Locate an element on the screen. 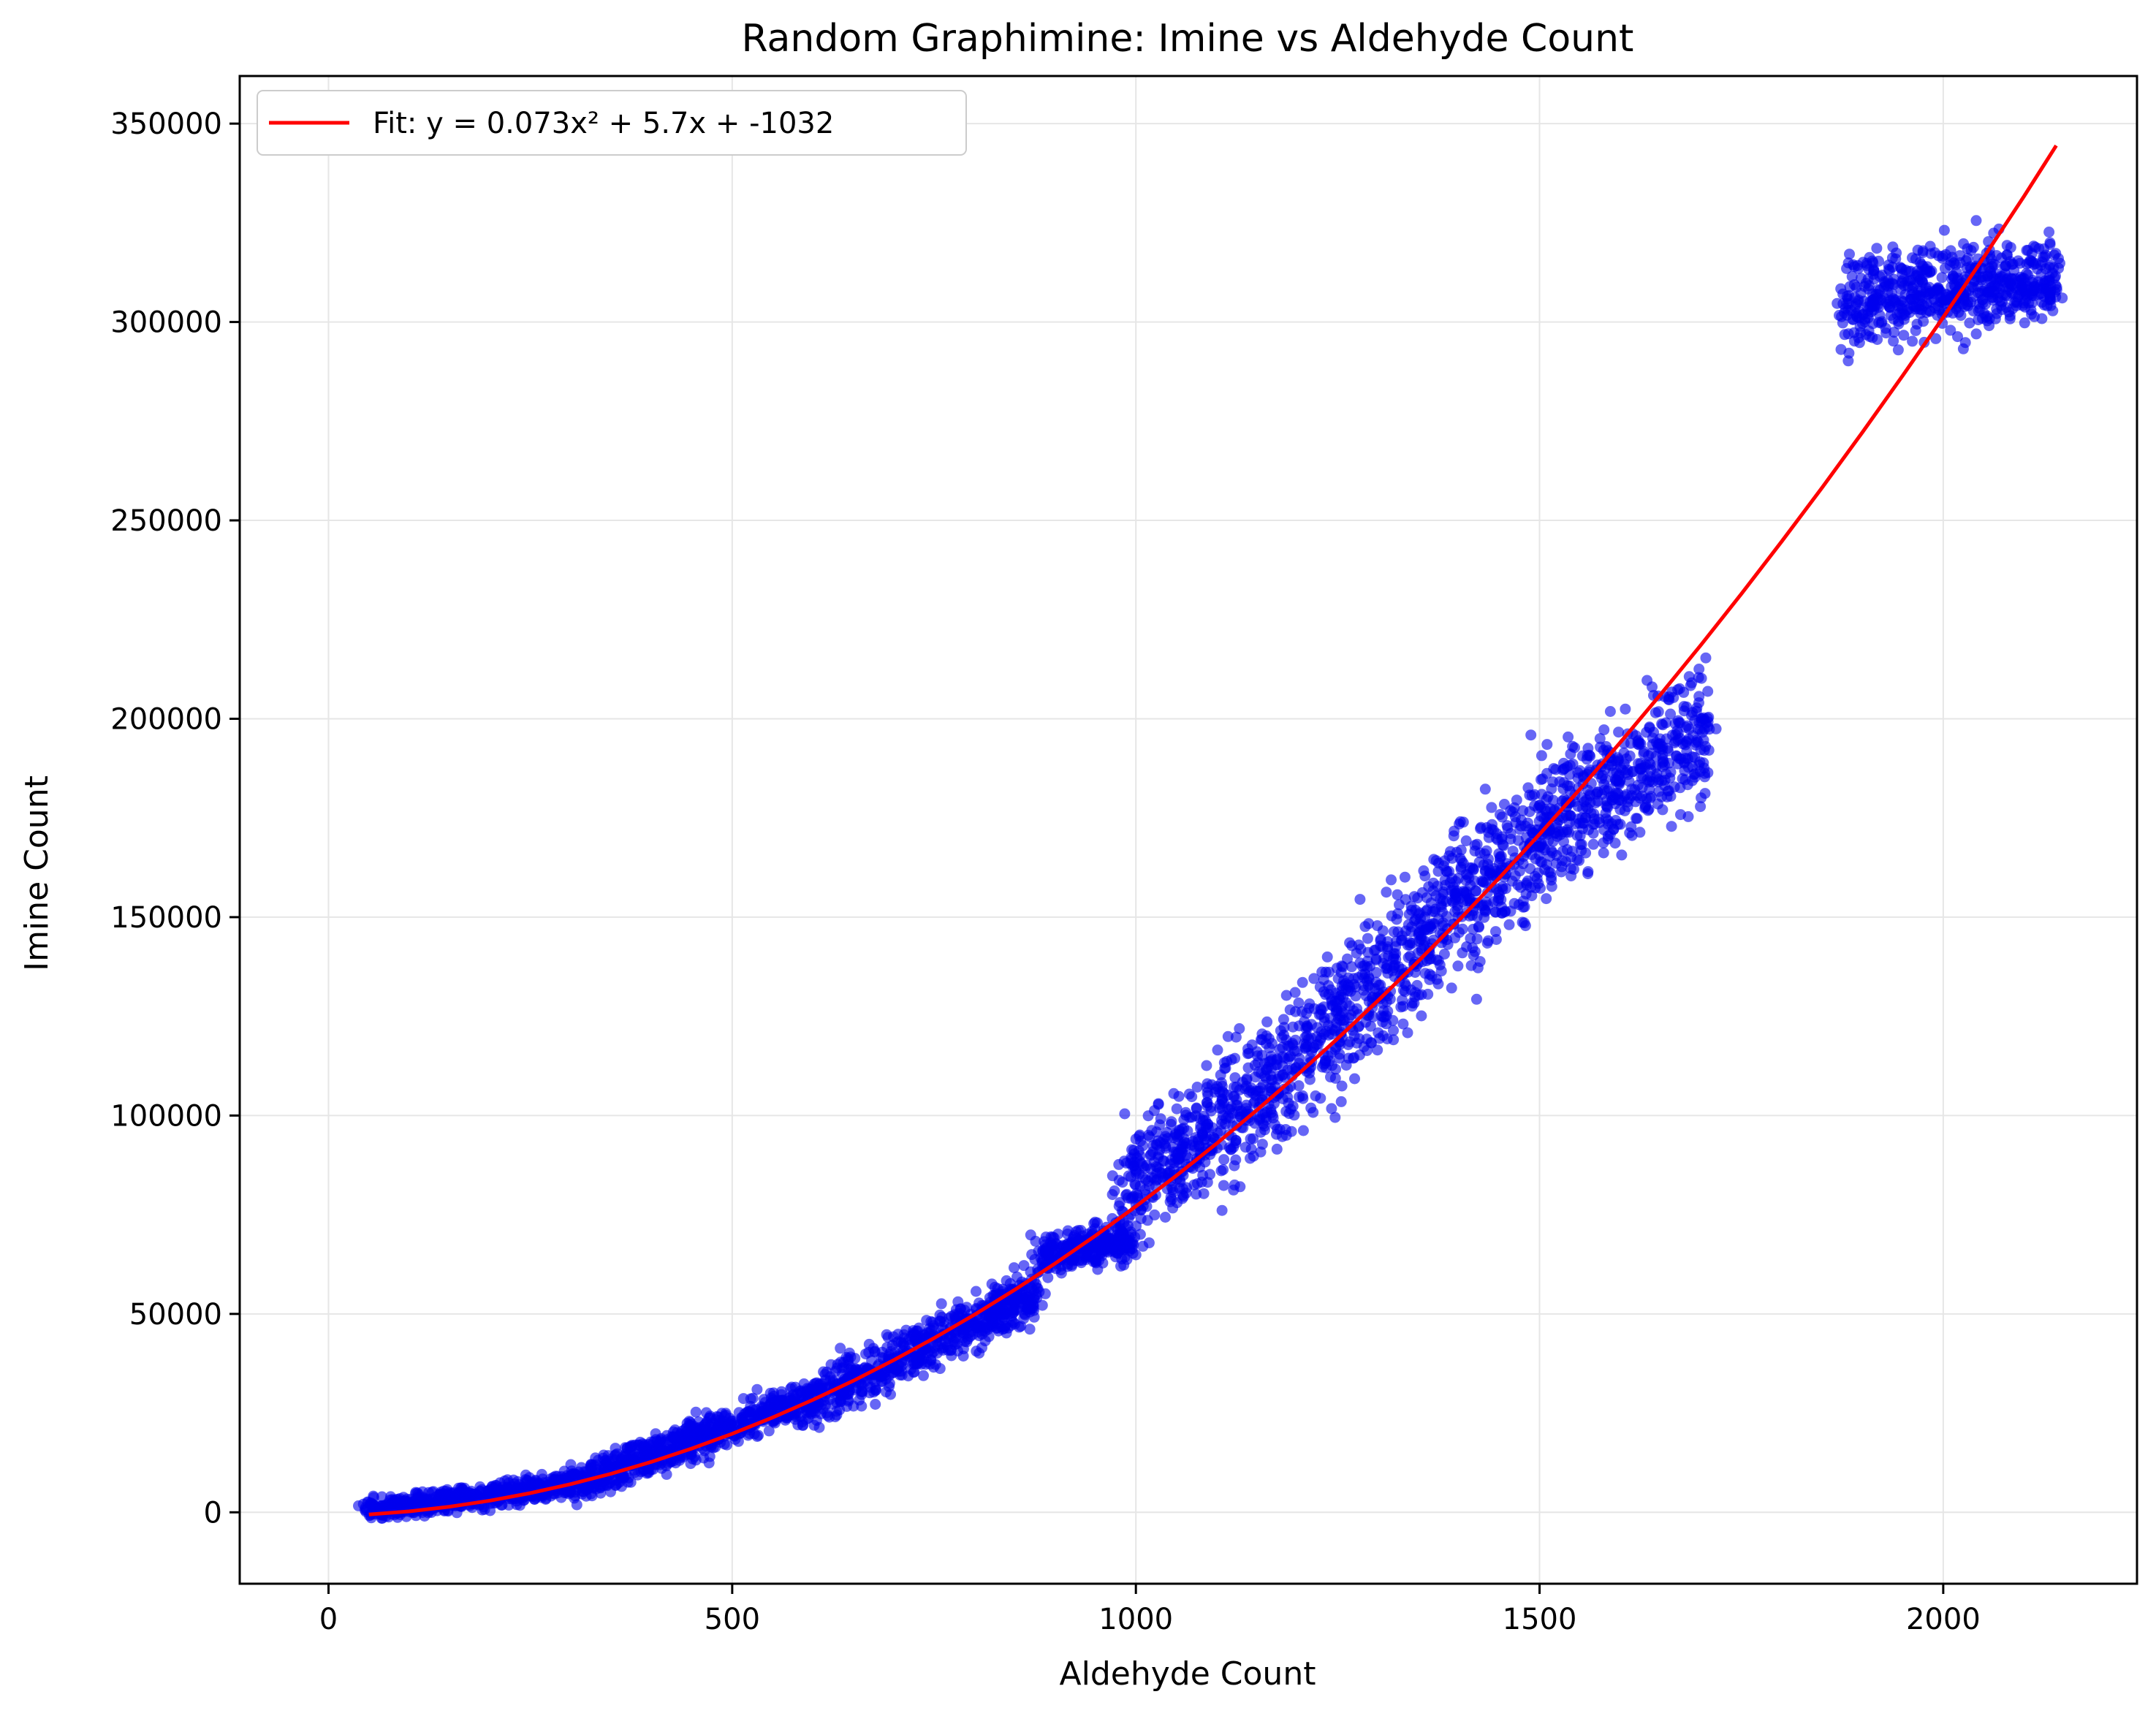 This screenshot has width=2156, height=1716. y-tick-label: 350000 is located at coordinates (166, 124).